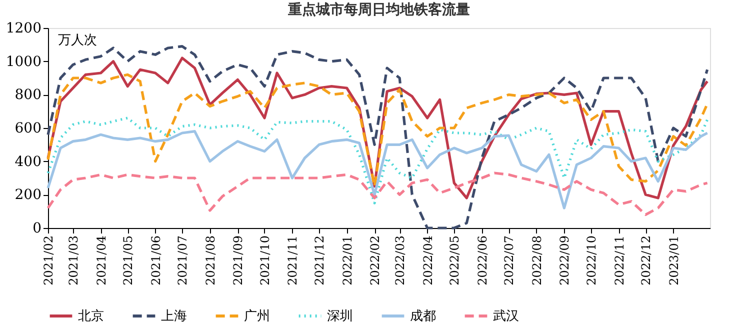 This screenshot has width=753, height=325. I want to click on x-tick-label: 2021/02, so click(49, 261).